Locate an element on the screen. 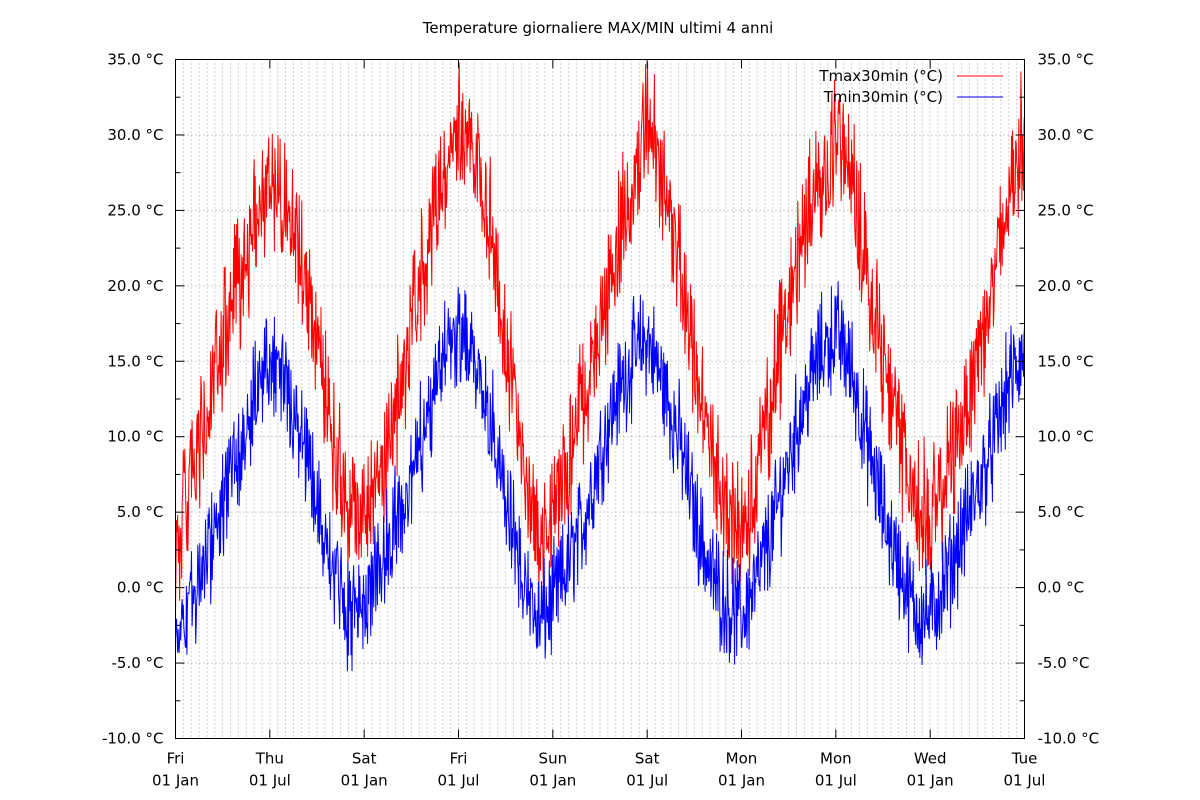 The width and height of the screenshot is (1200, 800). y-tick-label-right: -10.0 °C is located at coordinates (1069, 739).